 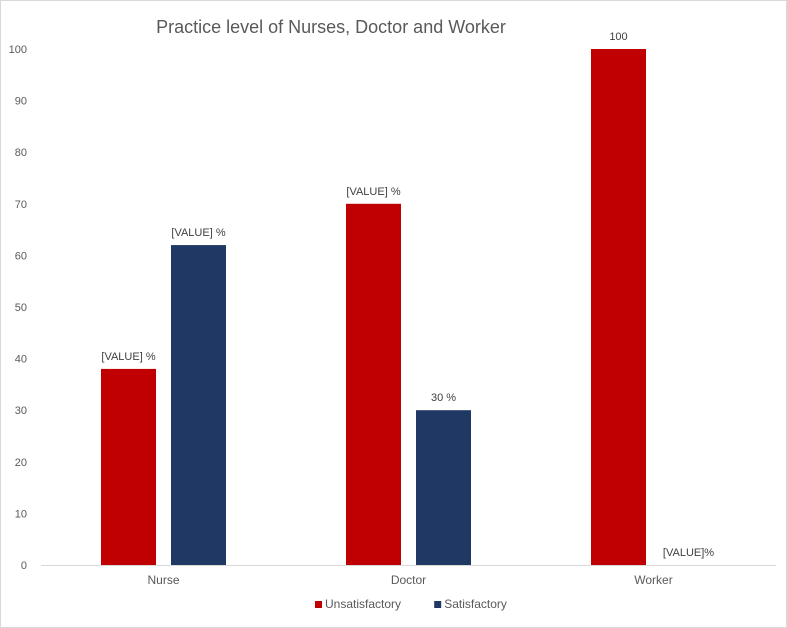 What do you see at coordinates (475, 604) in the screenshot?
I see `legend-label-satisfactory: Satisfactory` at bounding box center [475, 604].